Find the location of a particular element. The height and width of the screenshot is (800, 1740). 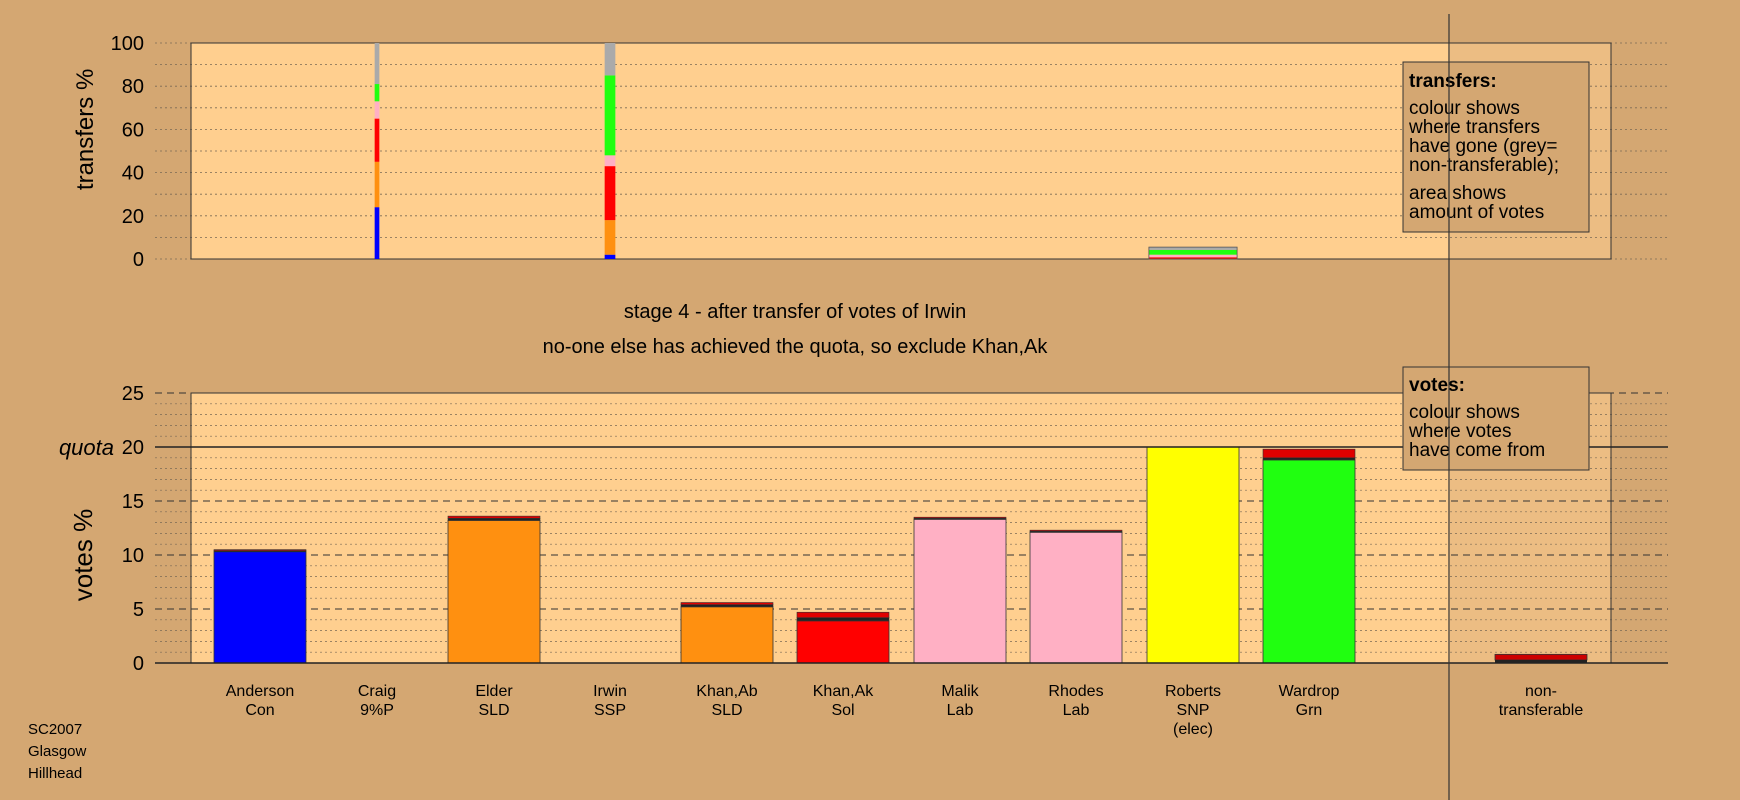

transfers-axis-label: transfers % is located at coordinates (85, 129).